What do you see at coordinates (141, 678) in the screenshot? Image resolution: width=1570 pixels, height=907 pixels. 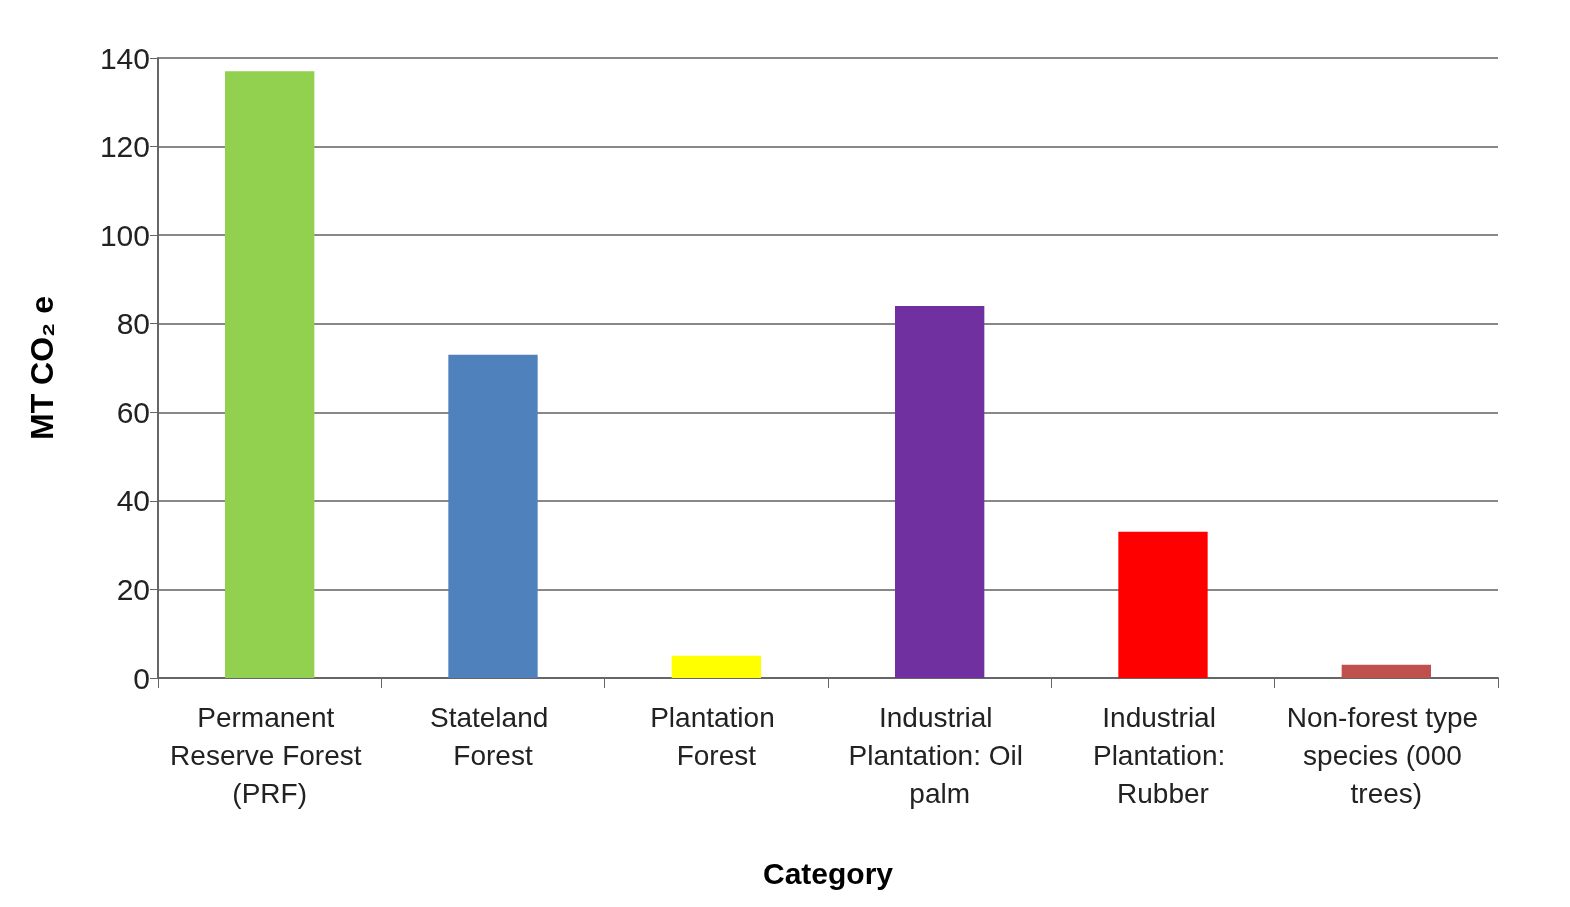 I see `y-tick-label: 0` at bounding box center [141, 678].